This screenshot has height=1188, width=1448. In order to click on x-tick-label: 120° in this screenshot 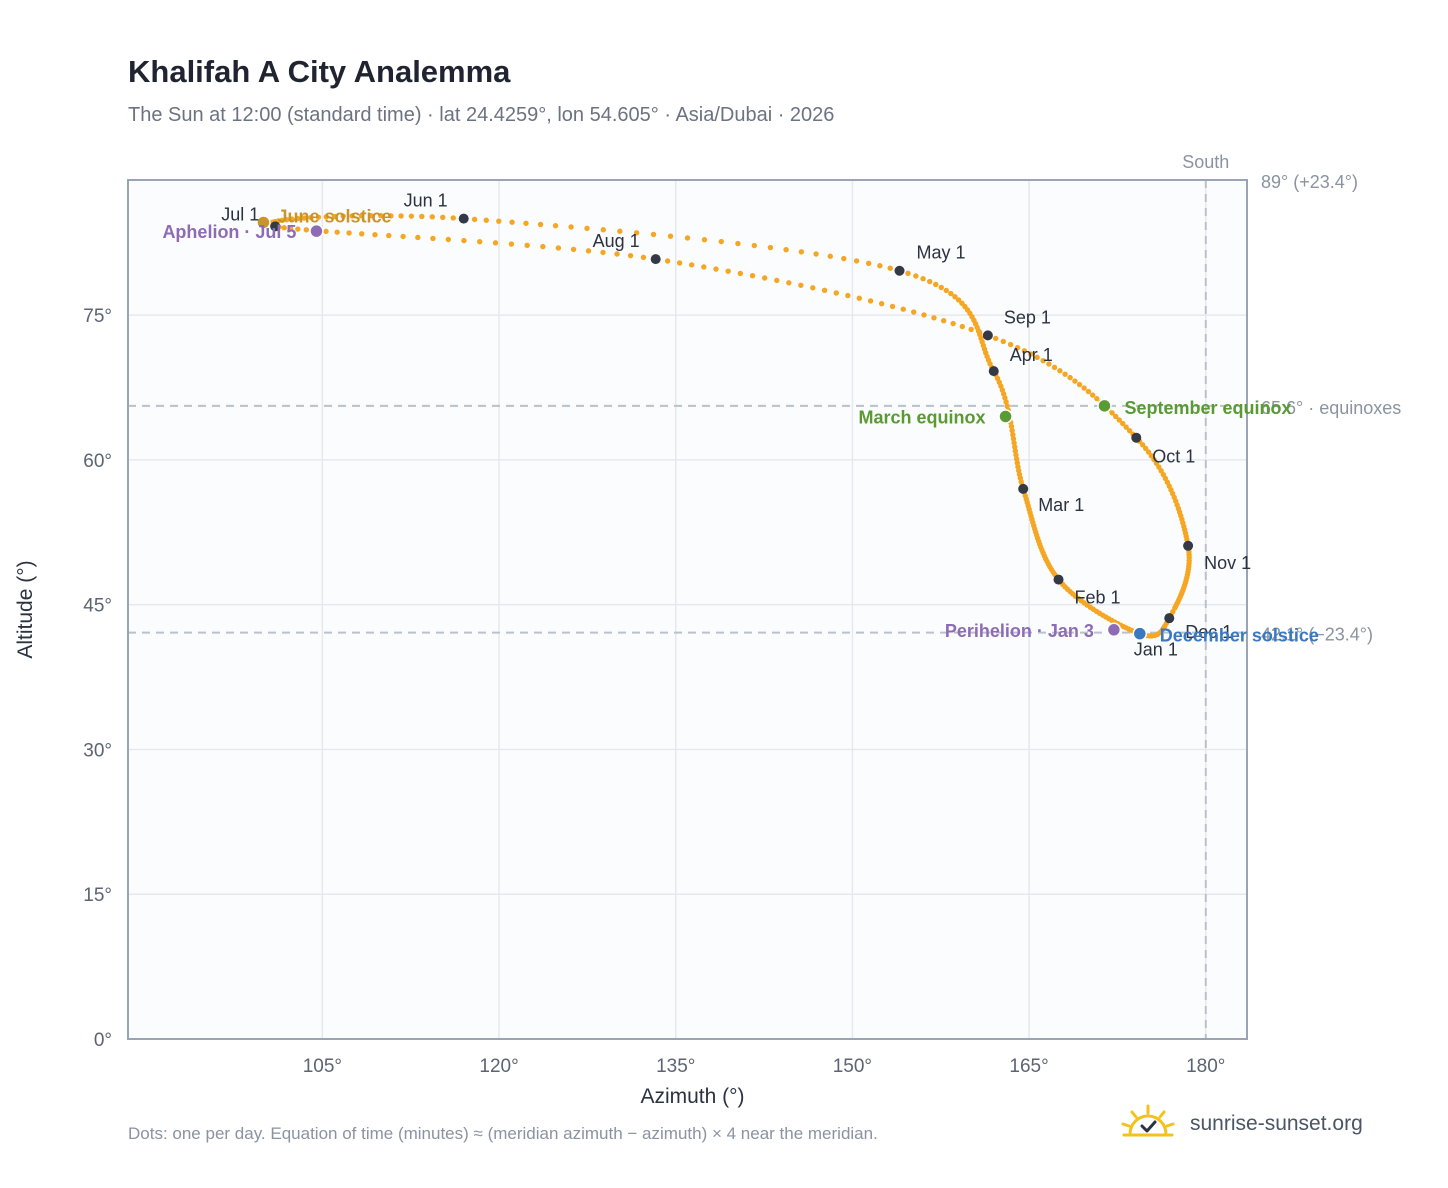, I will do `click(498, 1066)`.